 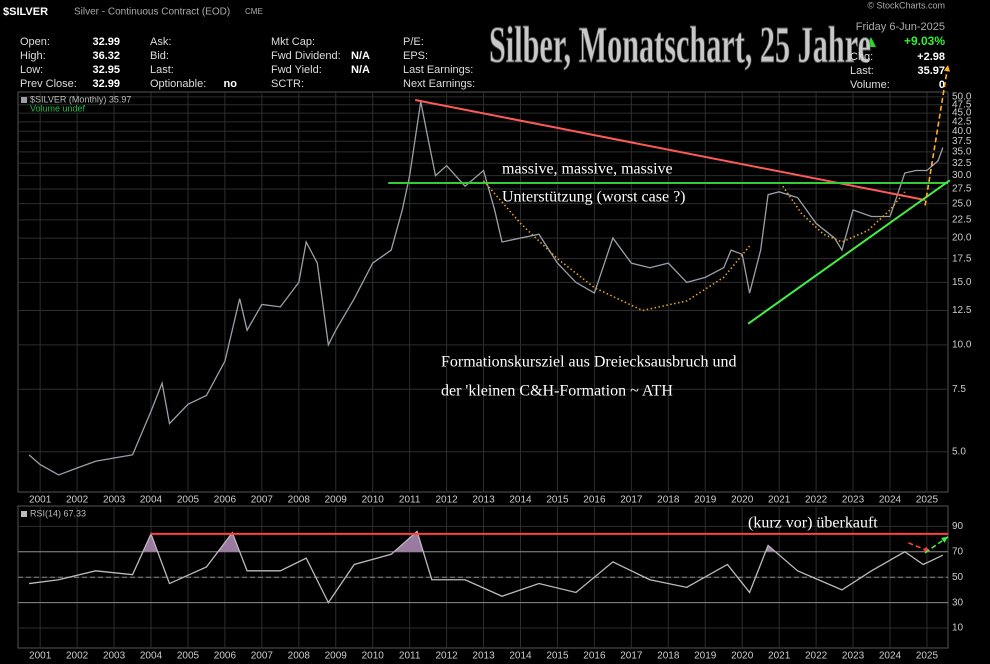 I want to click on quote-label: Fwd Dividend:, so click(x=306, y=56).